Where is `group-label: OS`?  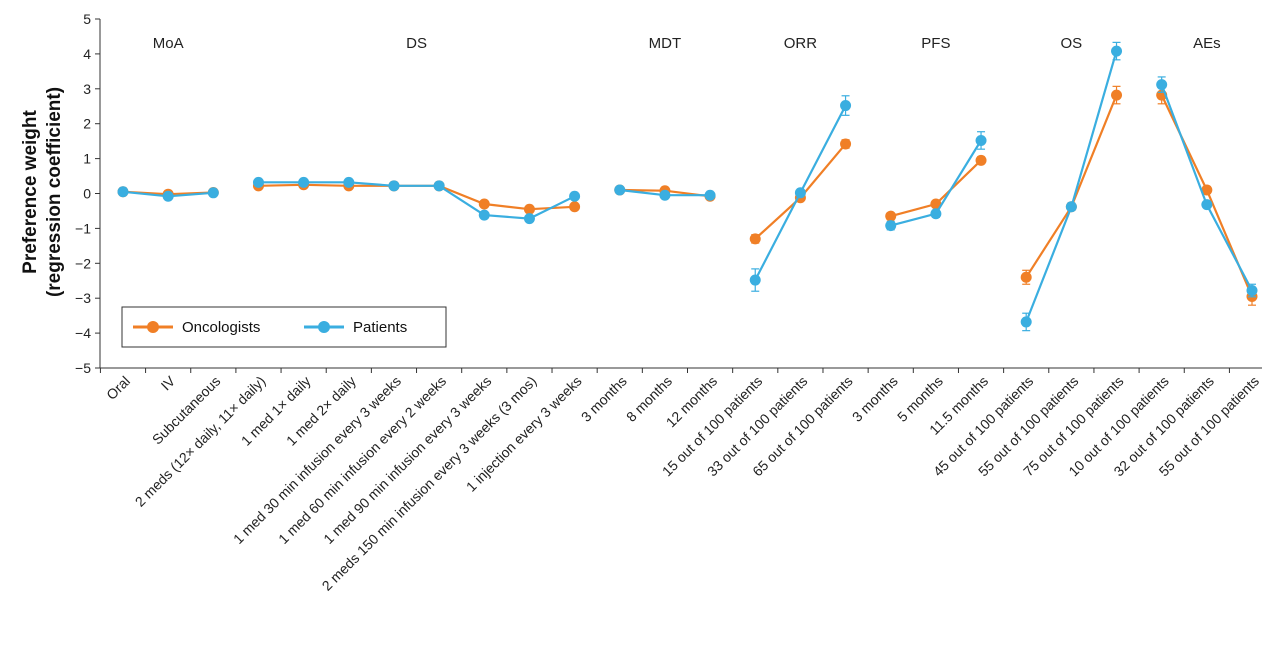
group-label: OS is located at coordinates (1072, 43).